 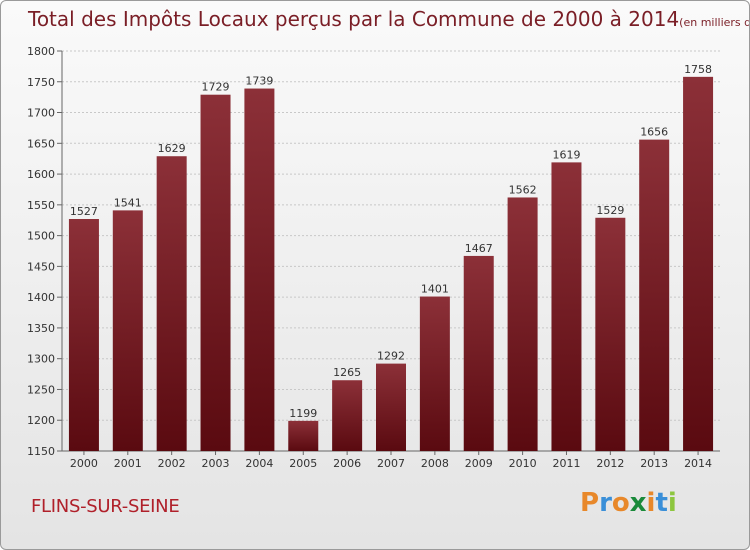 I want to click on y-tick-label: 1250, so click(x=41, y=389).